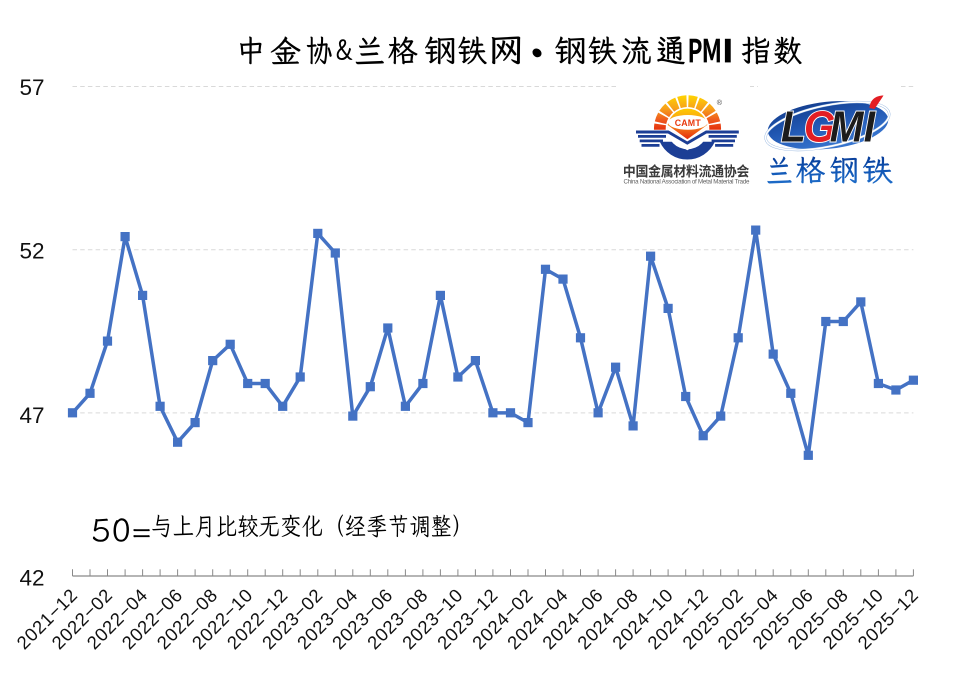  What do you see at coordinates (793, 126) in the screenshot?
I see `svg-text: L` at bounding box center [793, 126].